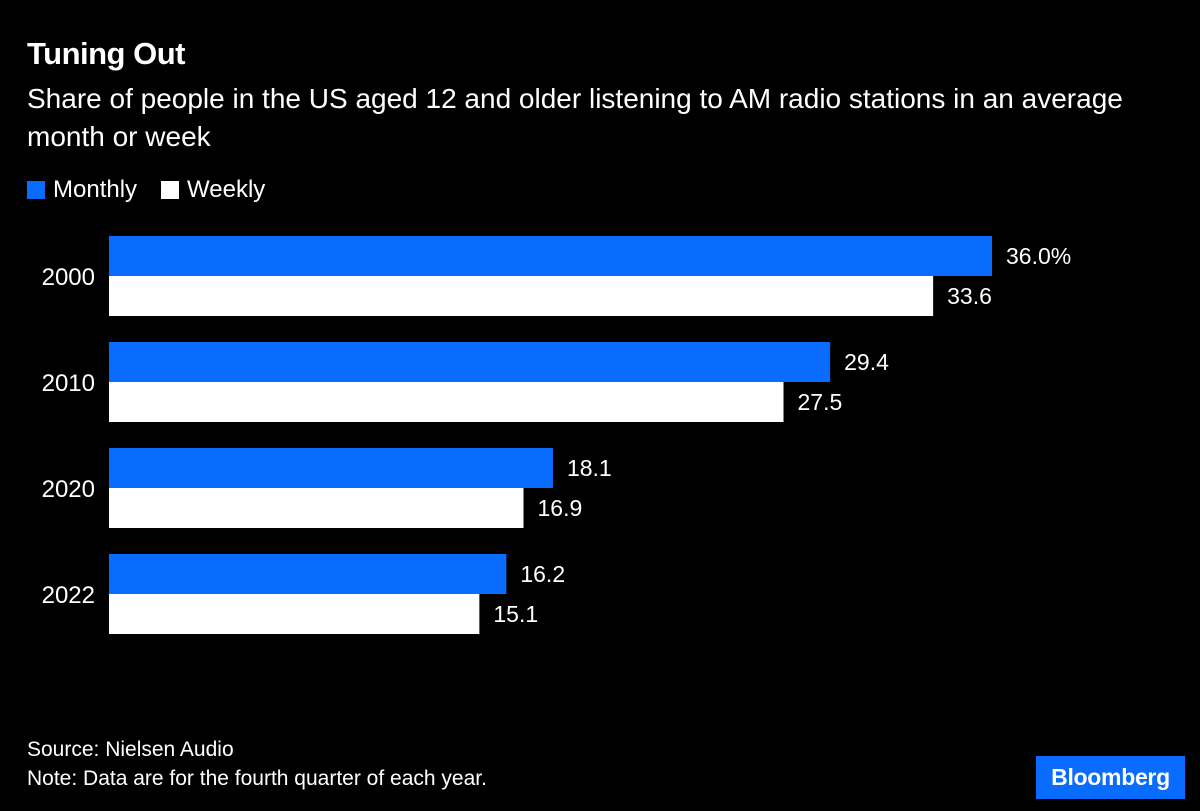 Image resolution: width=1200 pixels, height=811 pixels. Describe the element at coordinates (589, 468) in the screenshot. I see `data-label-monthly-2020: 18.1` at that location.